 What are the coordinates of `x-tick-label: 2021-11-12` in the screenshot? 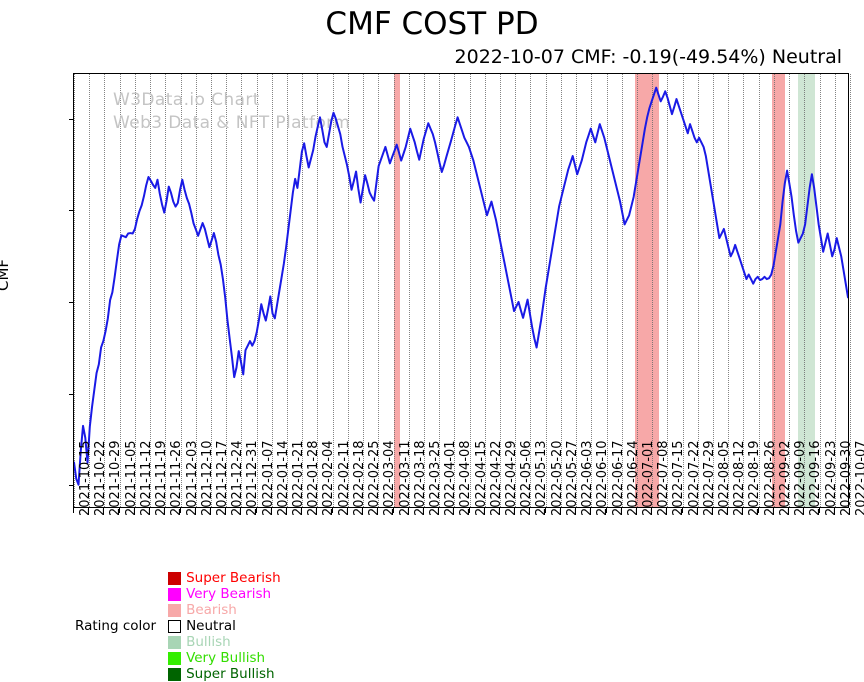 It's located at (146, 478).